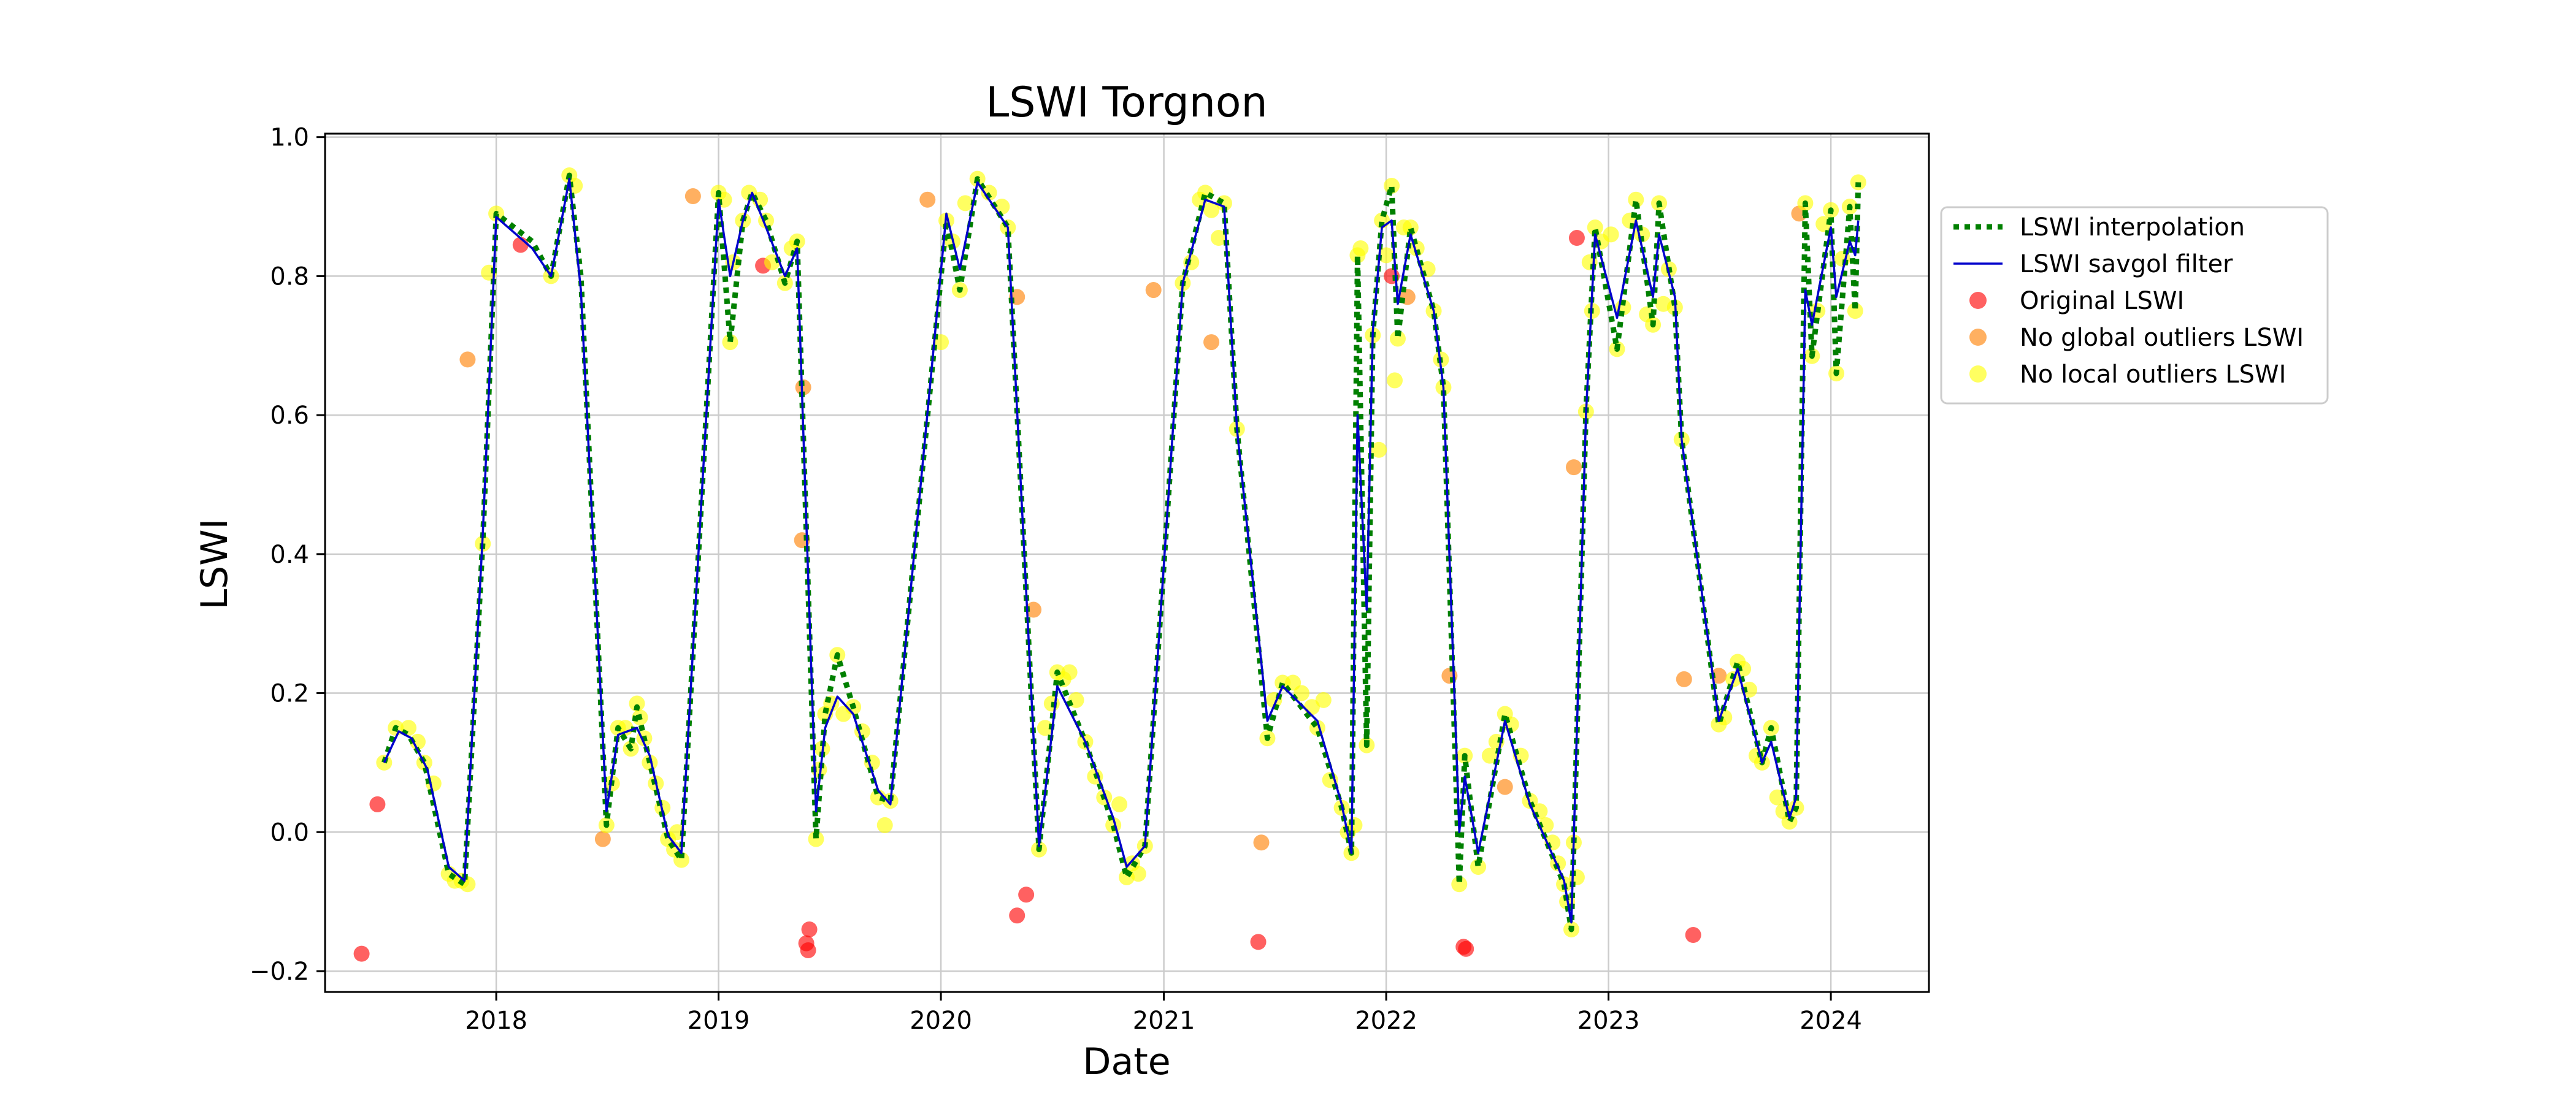  Describe the element at coordinates (2132, 227) in the screenshot. I see `legend-label: LSWI interpolation` at that location.